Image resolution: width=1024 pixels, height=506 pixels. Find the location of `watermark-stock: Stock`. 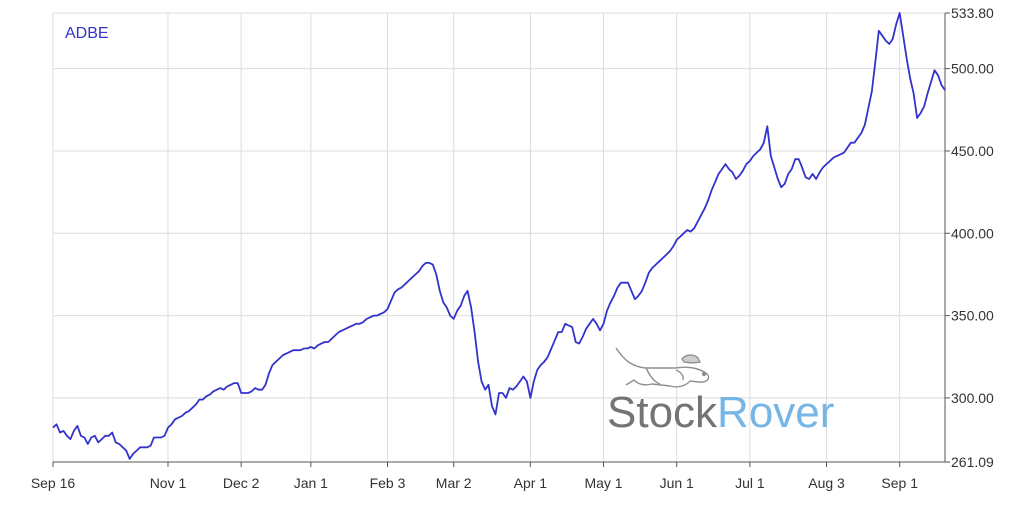

watermark-stock: Stock is located at coordinates (662, 412).